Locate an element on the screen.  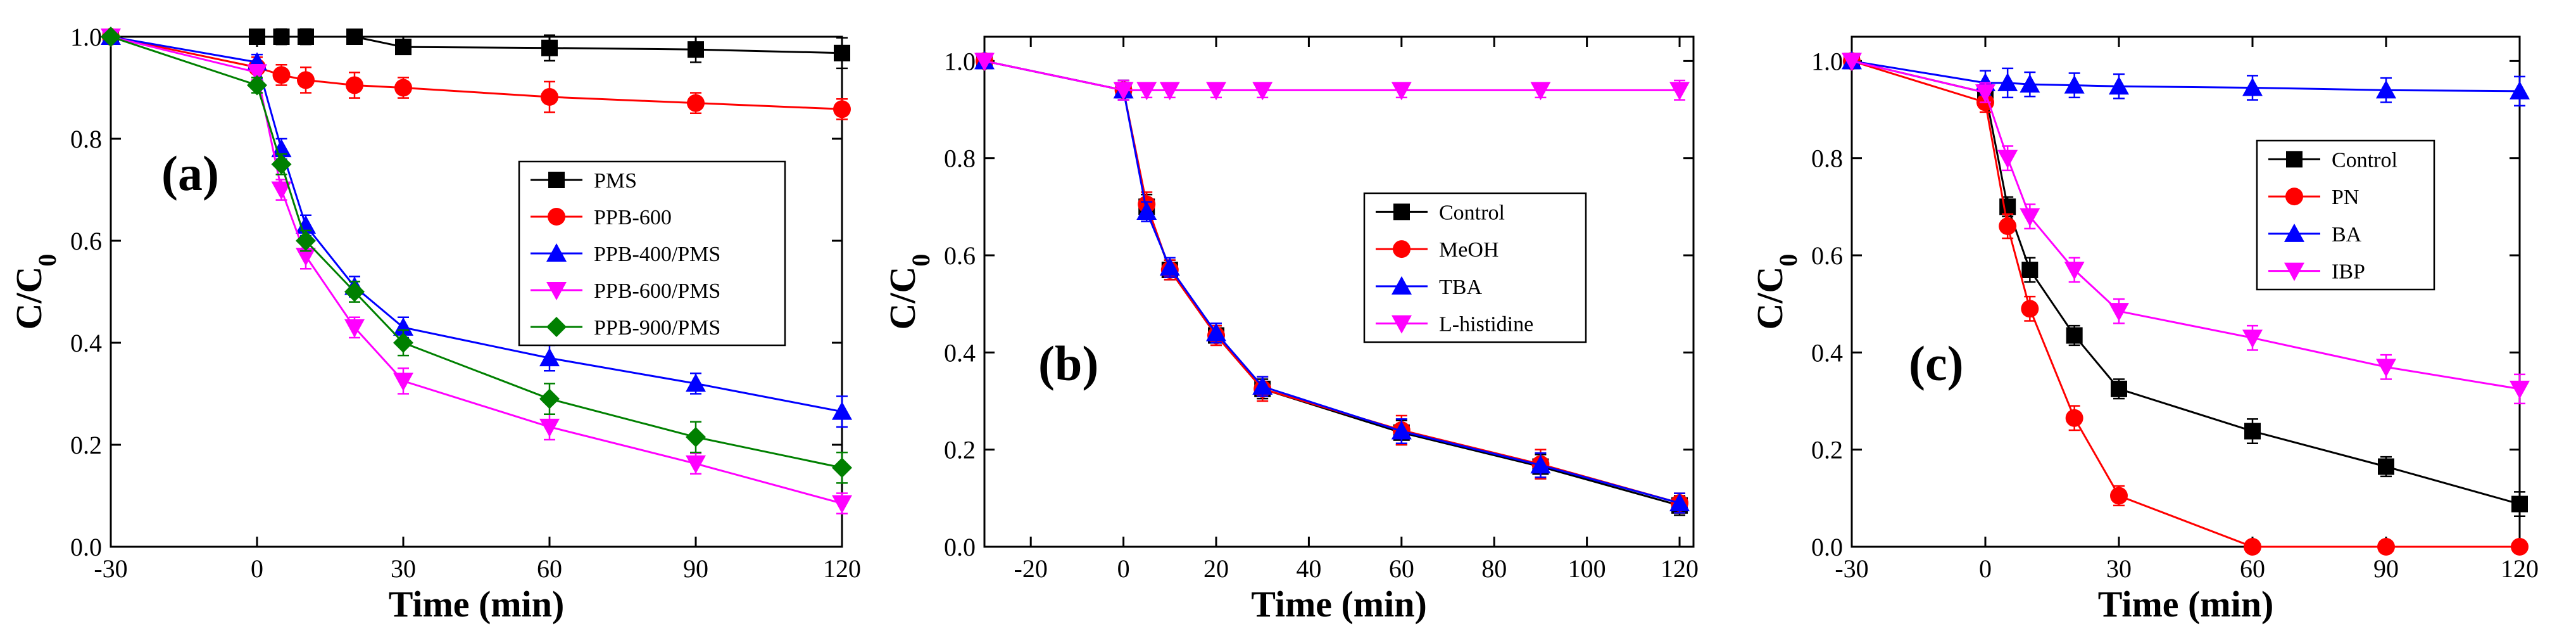
panel-c-legend-label-ibp: IBP is located at coordinates (2348, 272).